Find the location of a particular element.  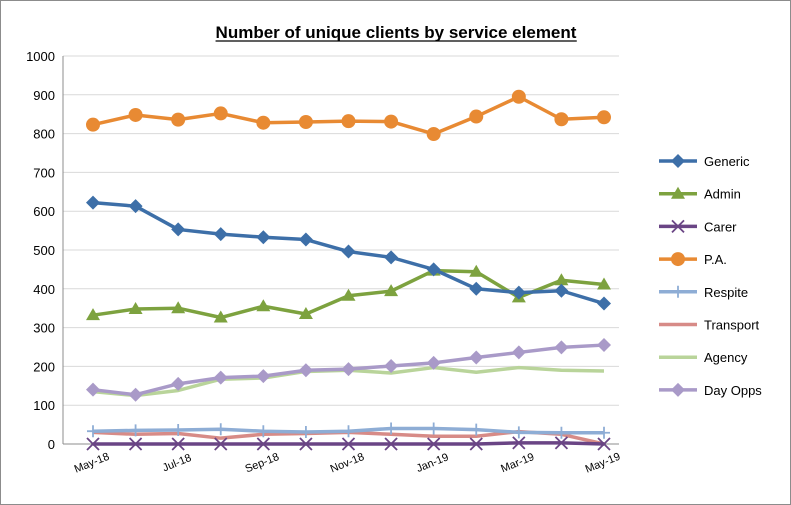

legend-label: P.A. is located at coordinates (715, 259).